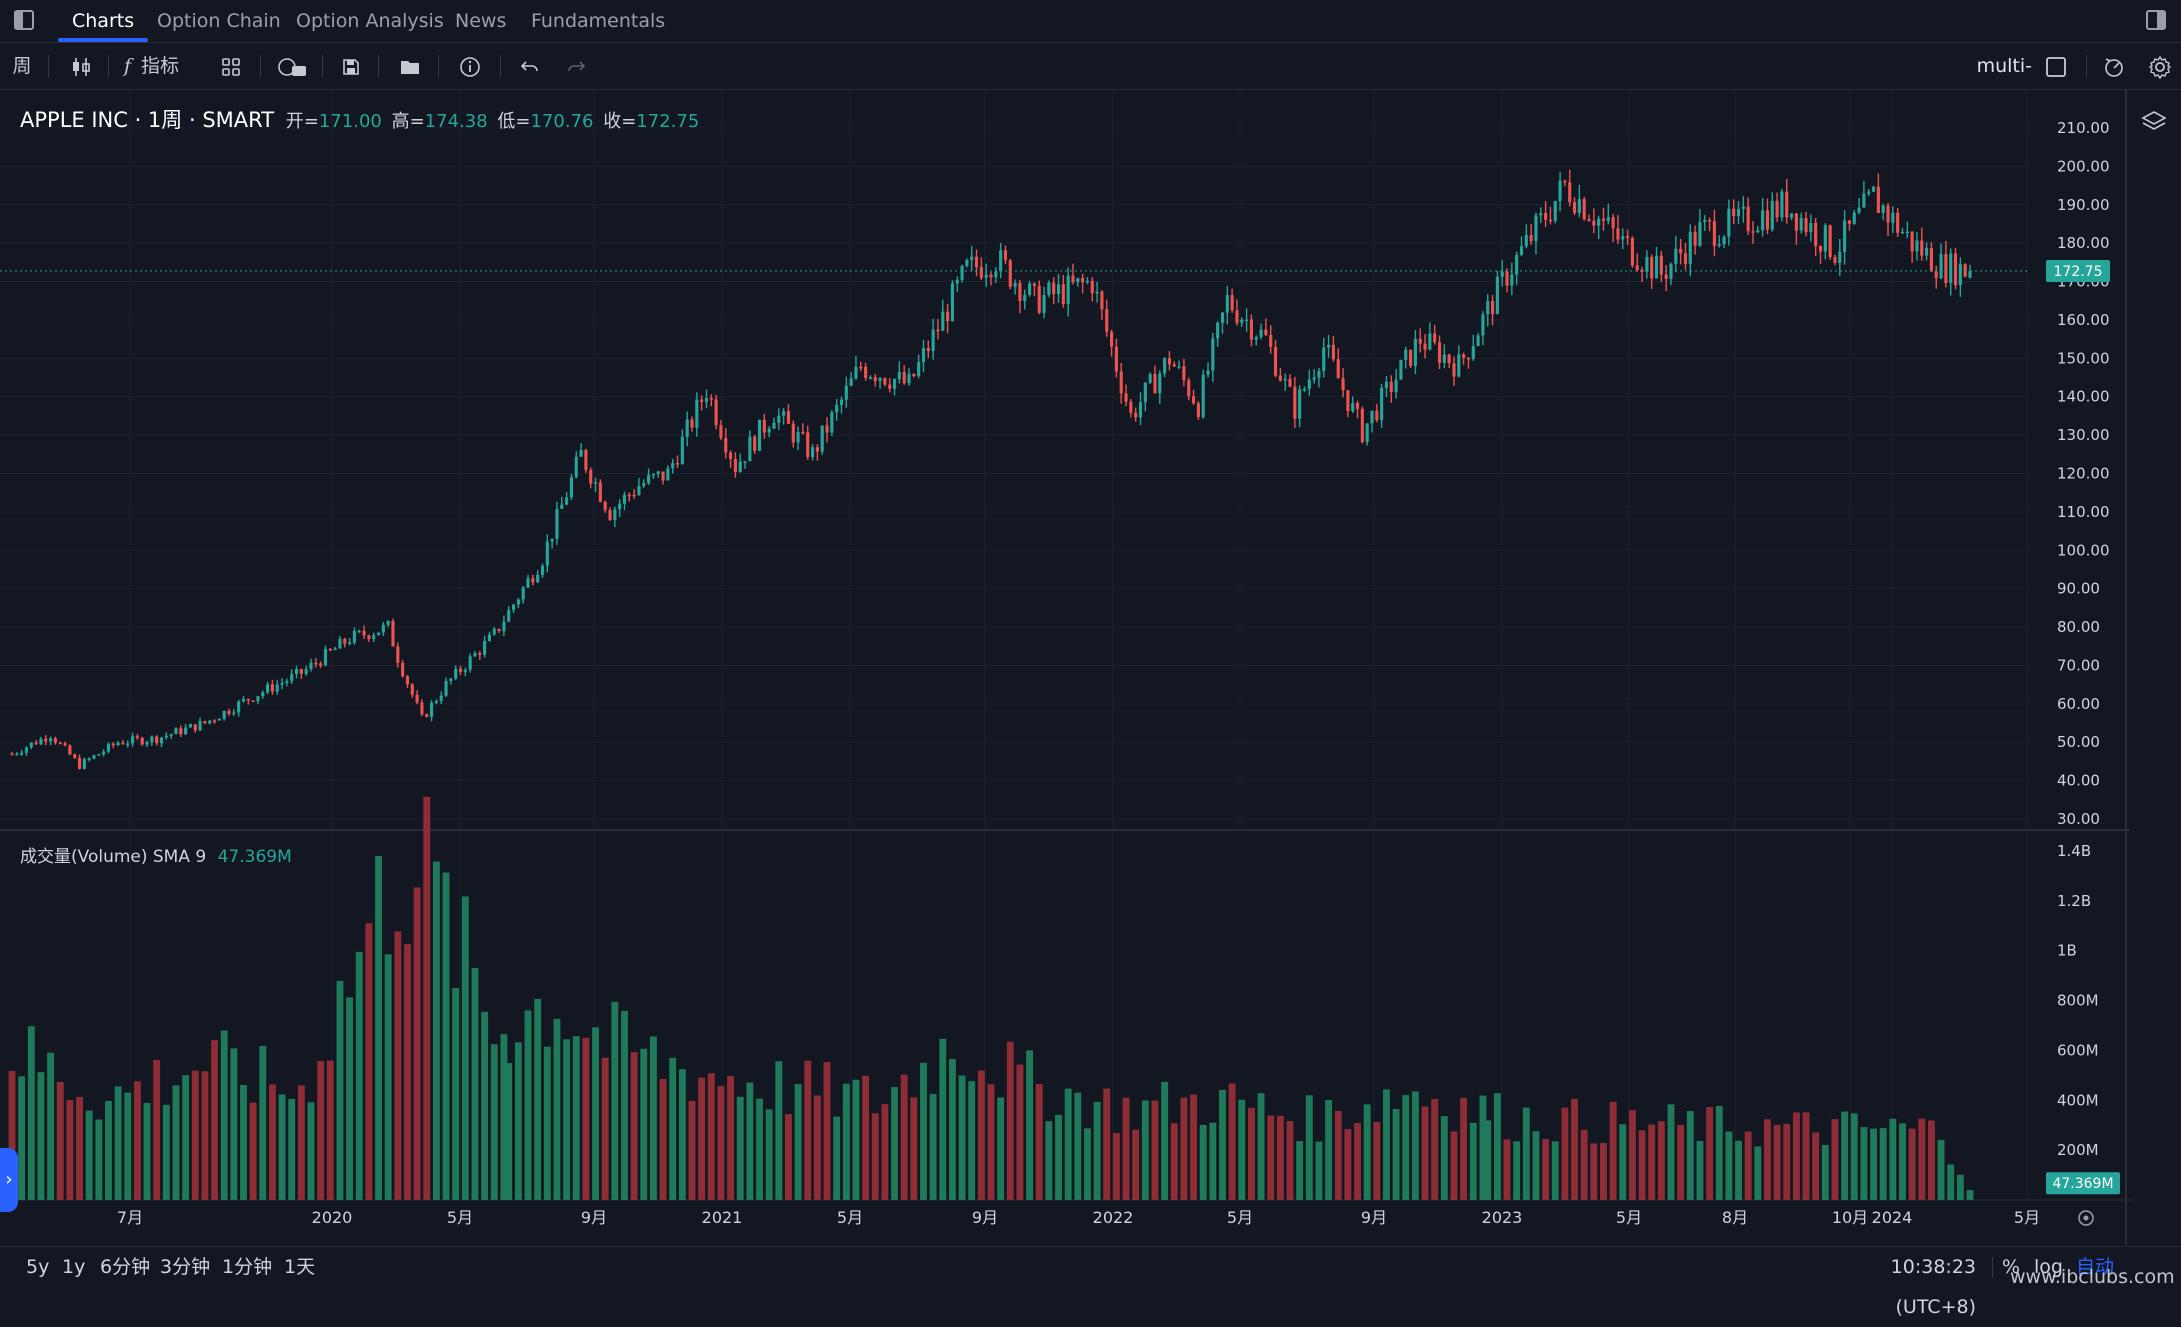 The height and width of the screenshot is (1327, 2181). What do you see at coordinates (81, 66) in the screenshot?
I see `chart-type-icon` at bounding box center [81, 66].